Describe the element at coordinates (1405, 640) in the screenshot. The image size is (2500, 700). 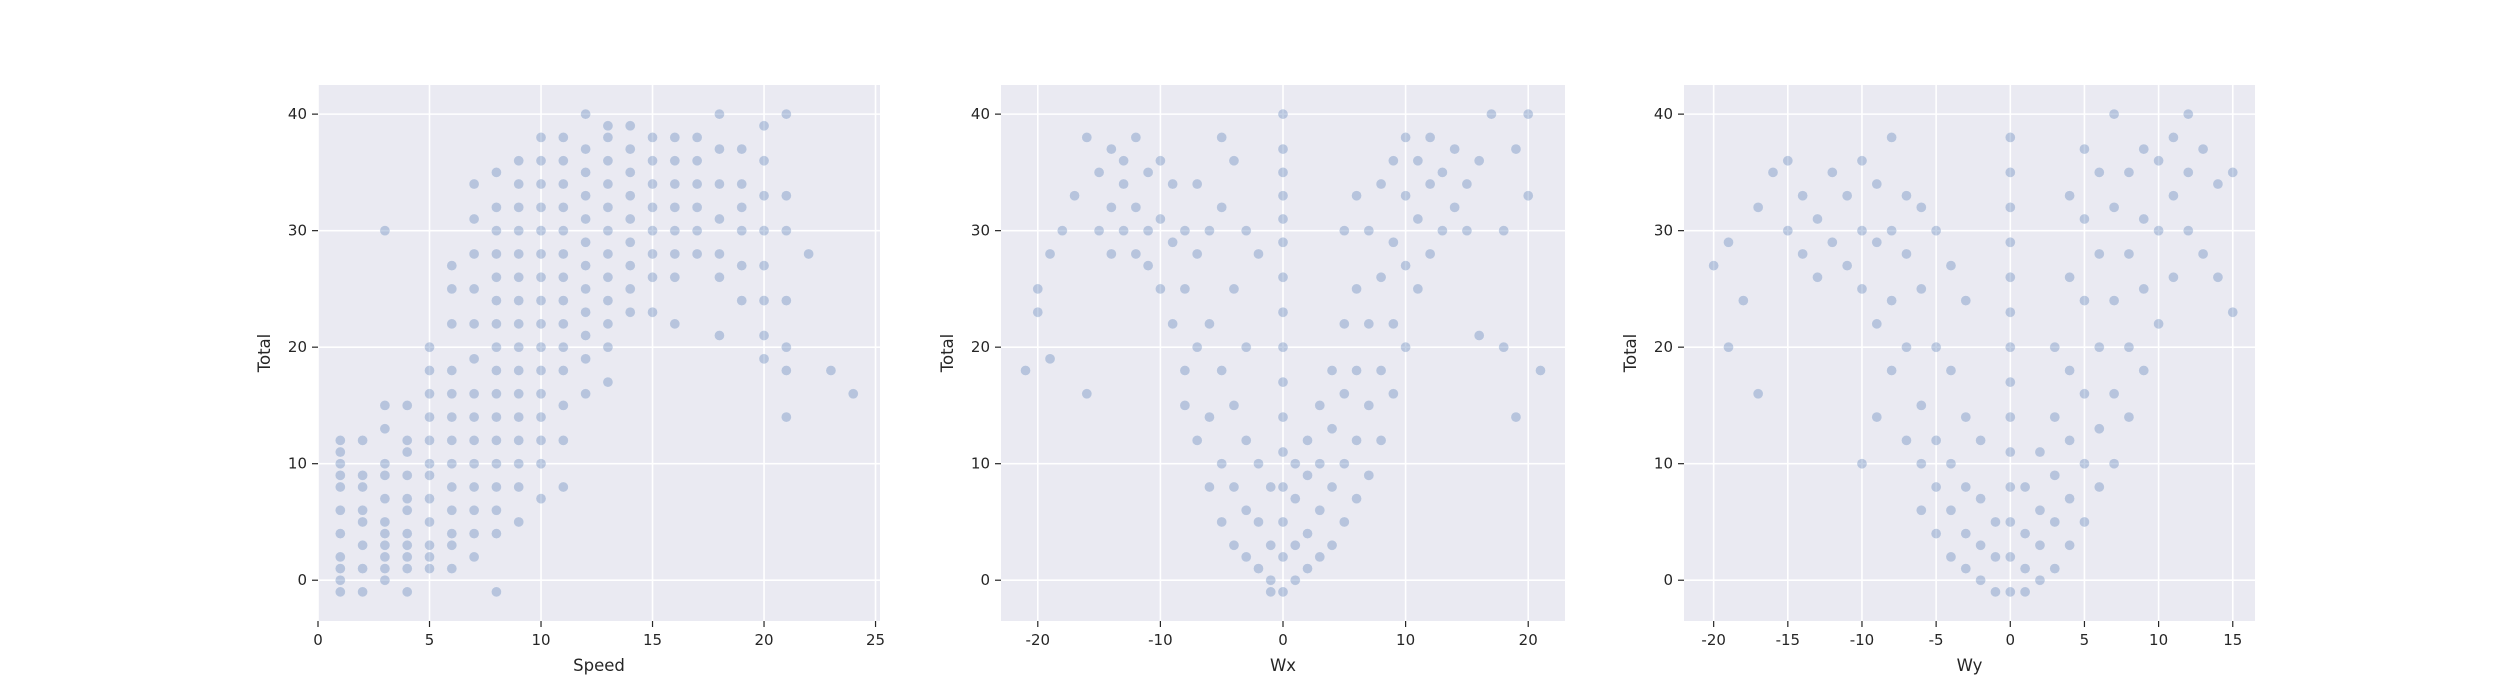
I see `x-tick-label: 10` at that location.